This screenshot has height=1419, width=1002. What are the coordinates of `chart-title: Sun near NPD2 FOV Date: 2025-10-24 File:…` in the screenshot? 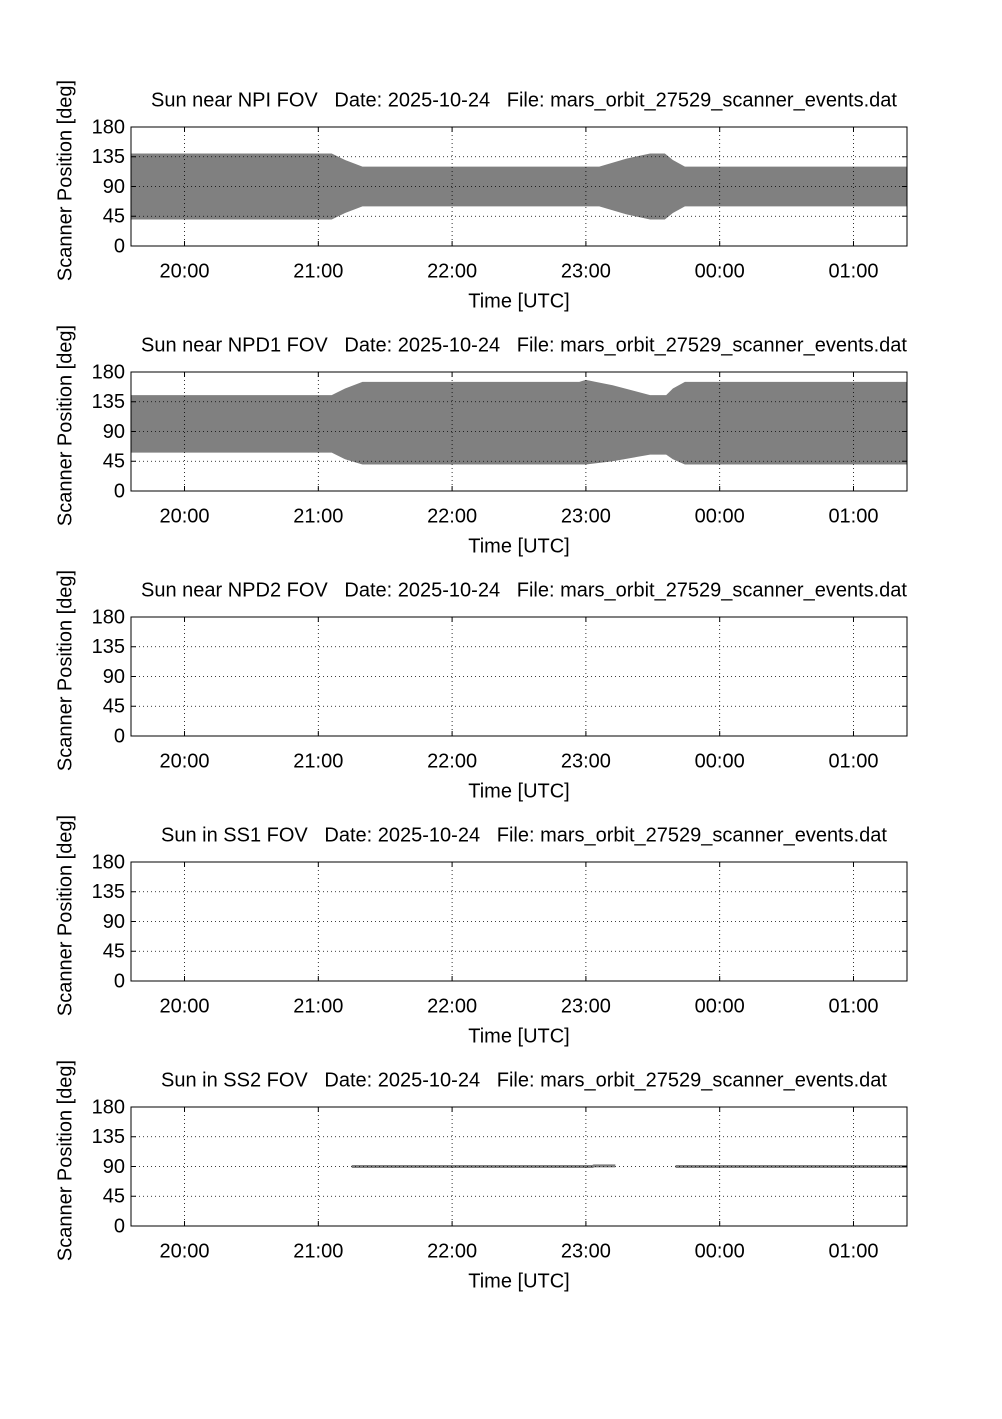 It's located at (524, 590).